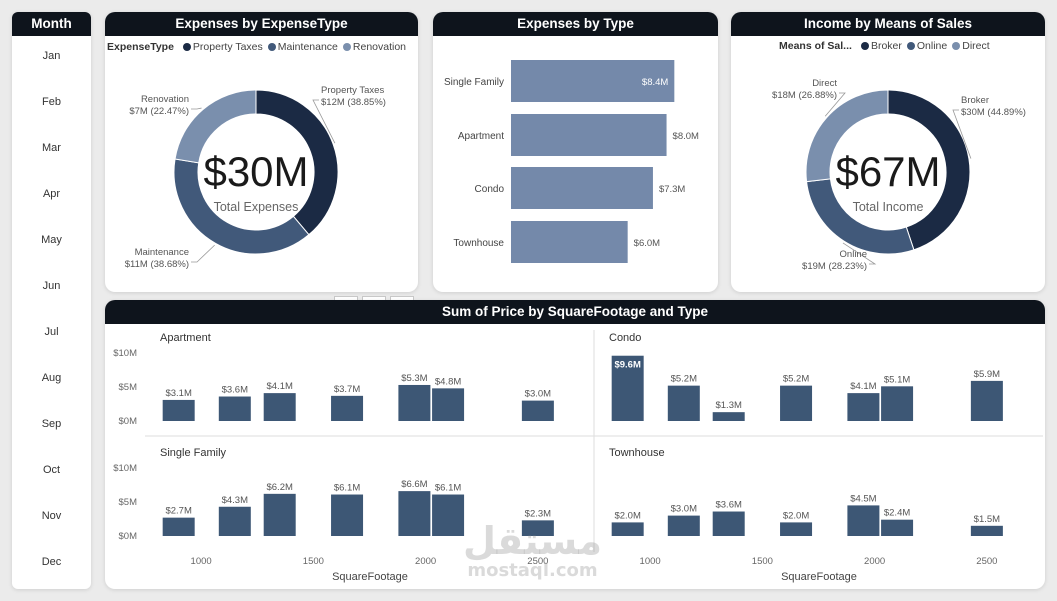  What do you see at coordinates (538, 394) in the screenshot?
I see `bar-label-apartment-2500: $3.0M` at bounding box center [538, 394].